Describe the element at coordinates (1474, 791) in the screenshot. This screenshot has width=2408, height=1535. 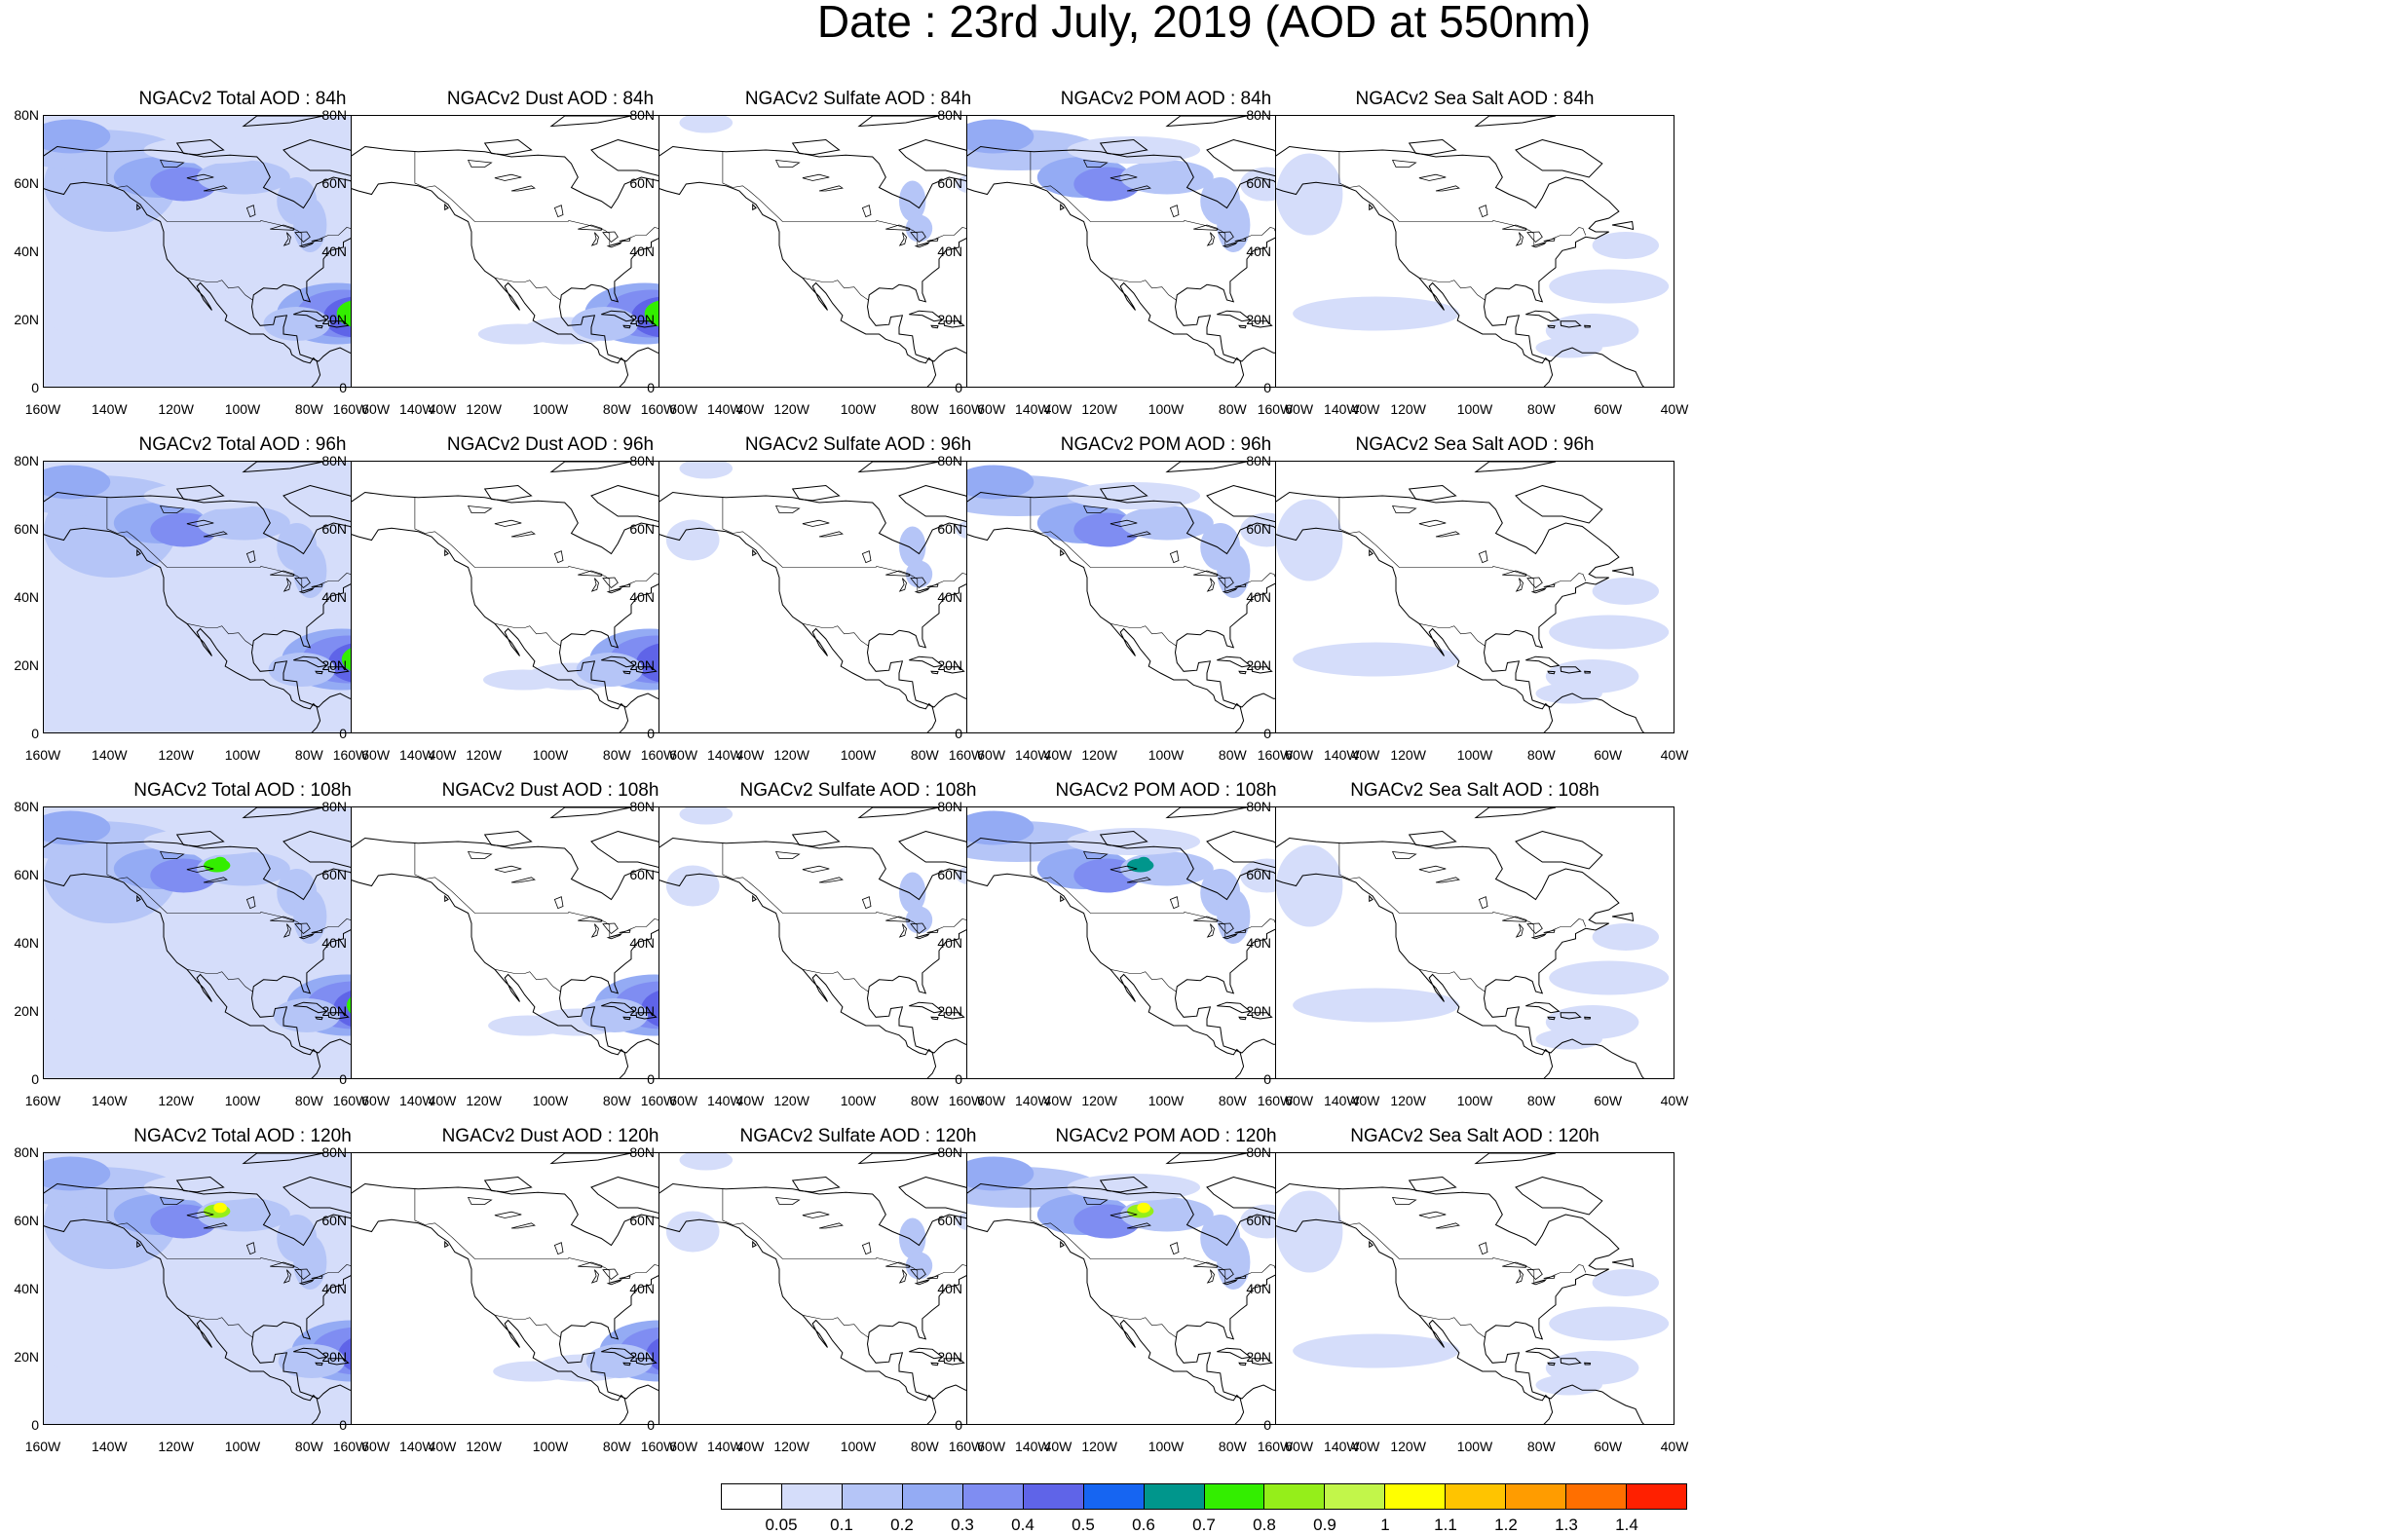
I see `panel-title: NGACv2 Sea Salt AOD : 108h` at that location.